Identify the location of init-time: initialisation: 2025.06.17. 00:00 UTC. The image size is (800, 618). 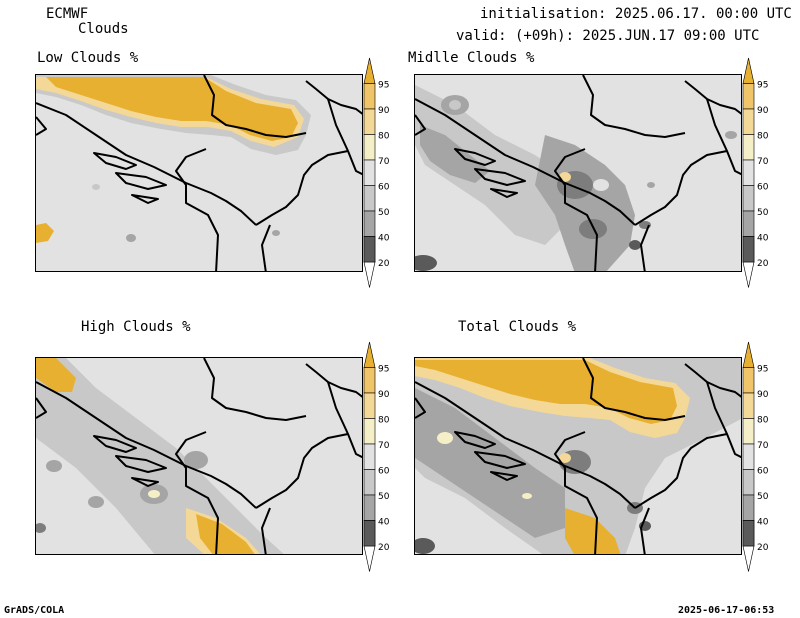
(636, 14).